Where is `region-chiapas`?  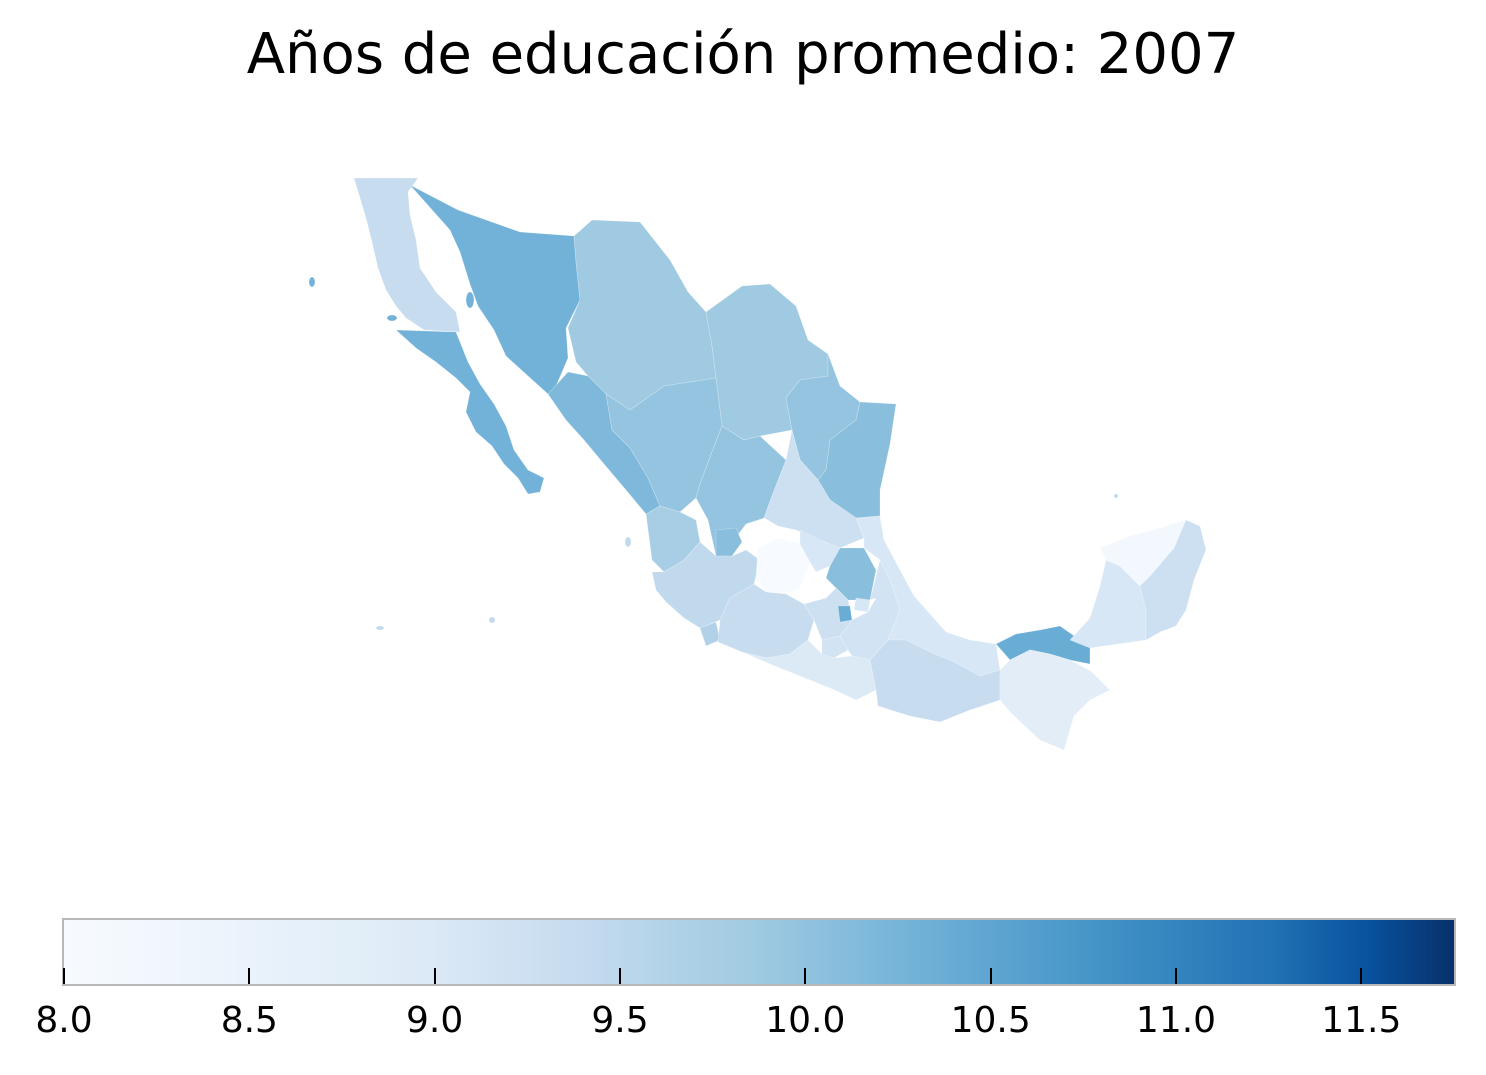 region-chiapas is located at coordinates (1055, 700).